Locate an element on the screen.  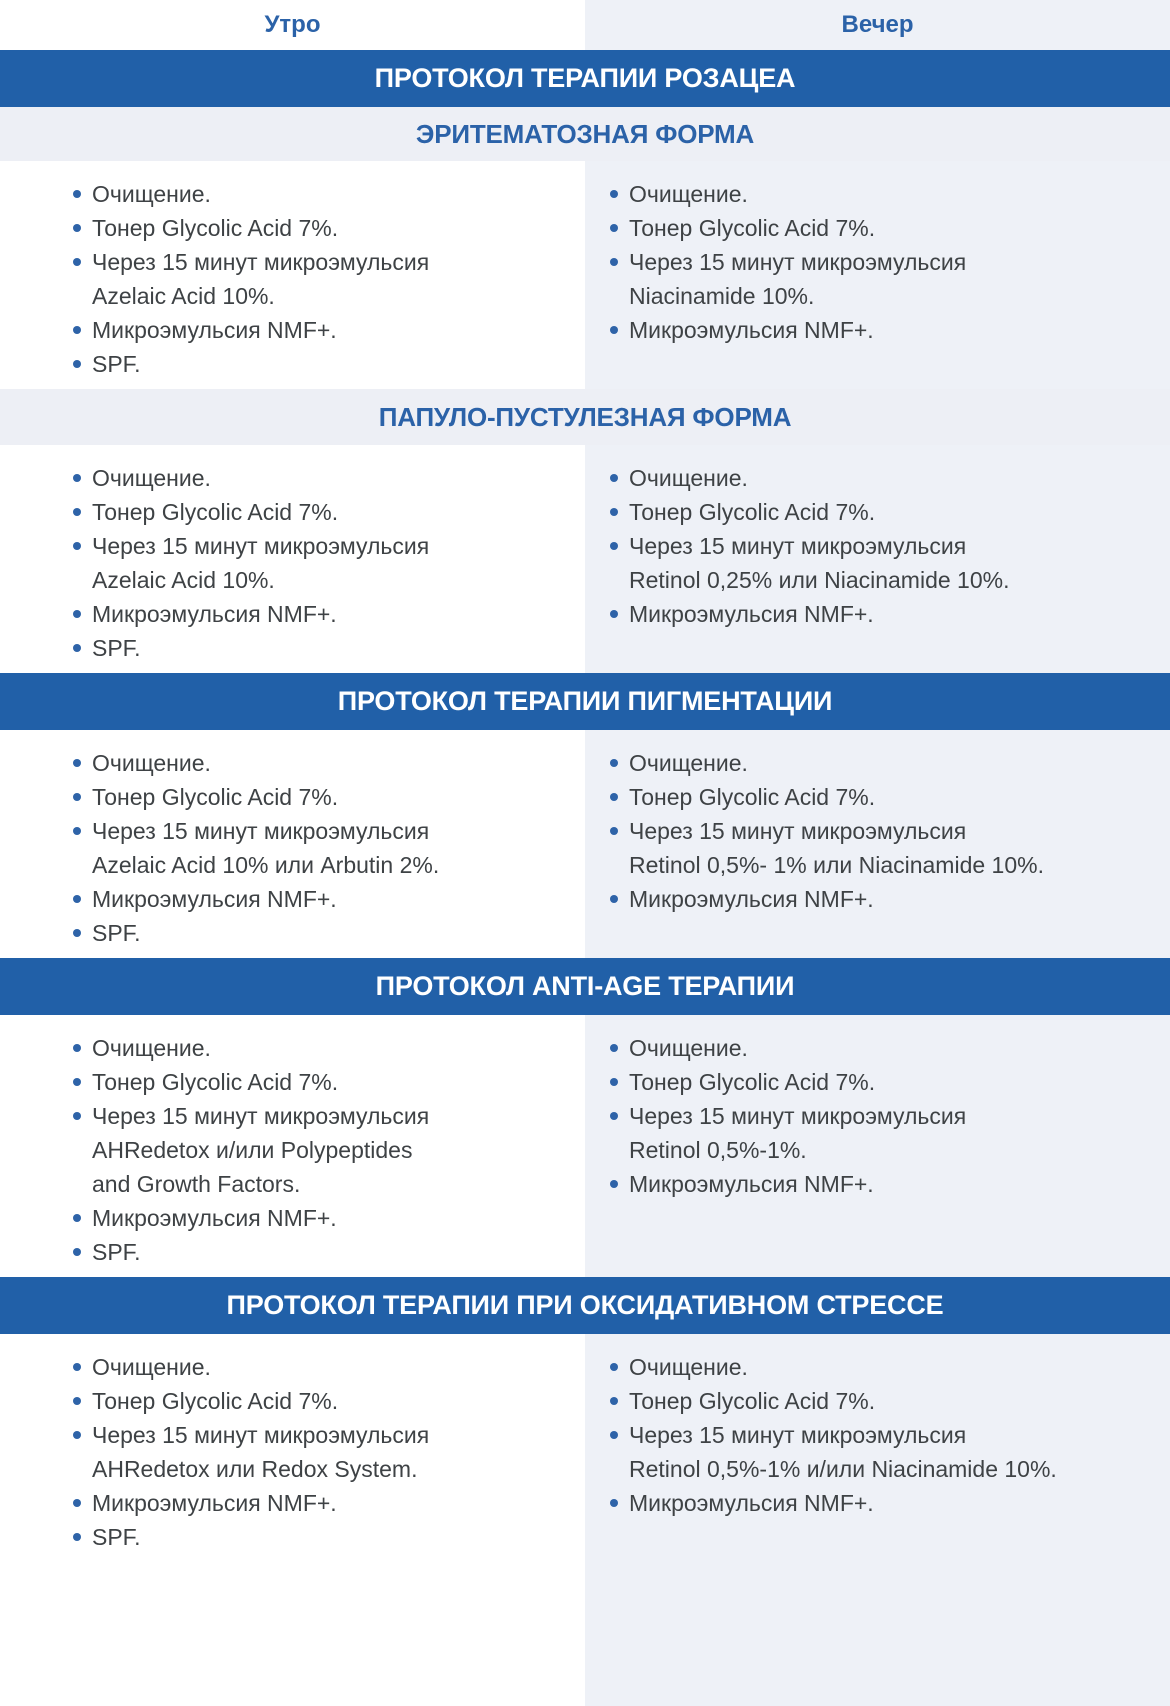
subsection-papulopustular: ПАПУЛО-ПУСТУЛЕЗНАЯ ФОРМА is located at coordinates (585, 417).